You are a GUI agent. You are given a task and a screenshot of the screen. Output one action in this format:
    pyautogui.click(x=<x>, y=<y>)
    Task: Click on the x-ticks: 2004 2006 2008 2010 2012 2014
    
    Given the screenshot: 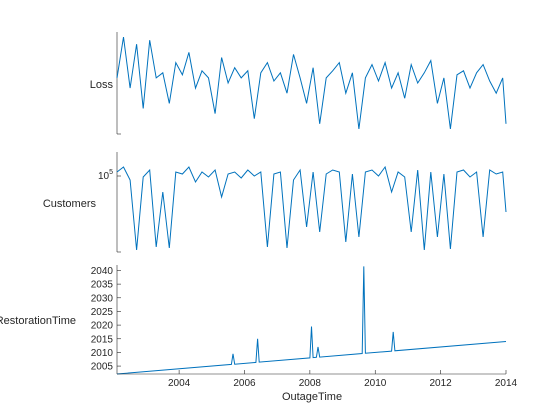 What is the action you would take?
    pyautogui.click(x=343, y=379)
    